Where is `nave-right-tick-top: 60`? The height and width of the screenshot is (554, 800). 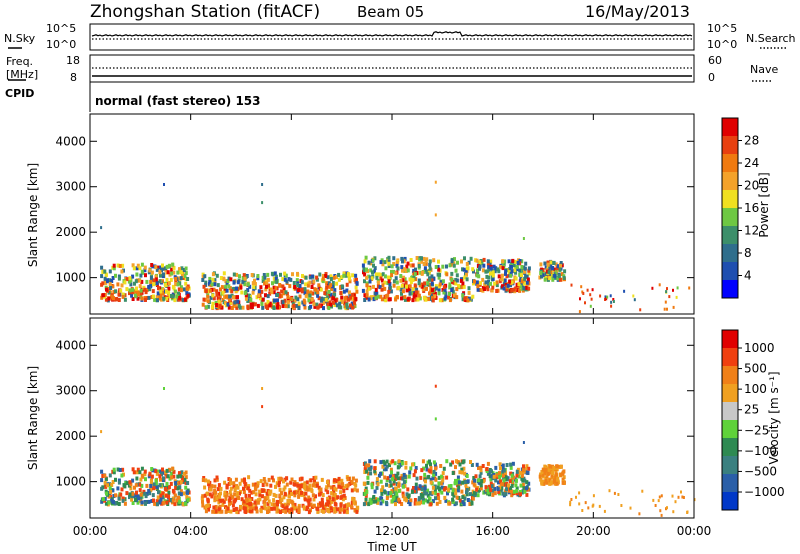
nave-right-tick-top: 60 is located at coordinates (715, 60).